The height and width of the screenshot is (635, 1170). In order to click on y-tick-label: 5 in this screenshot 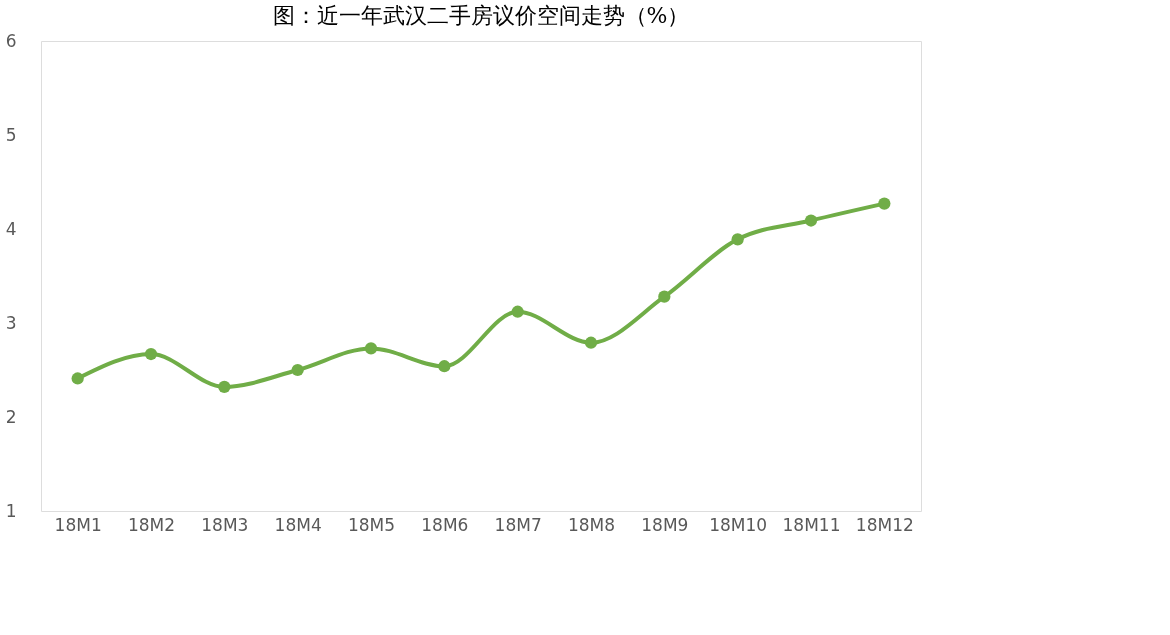, I will do `click(11, 134)`.